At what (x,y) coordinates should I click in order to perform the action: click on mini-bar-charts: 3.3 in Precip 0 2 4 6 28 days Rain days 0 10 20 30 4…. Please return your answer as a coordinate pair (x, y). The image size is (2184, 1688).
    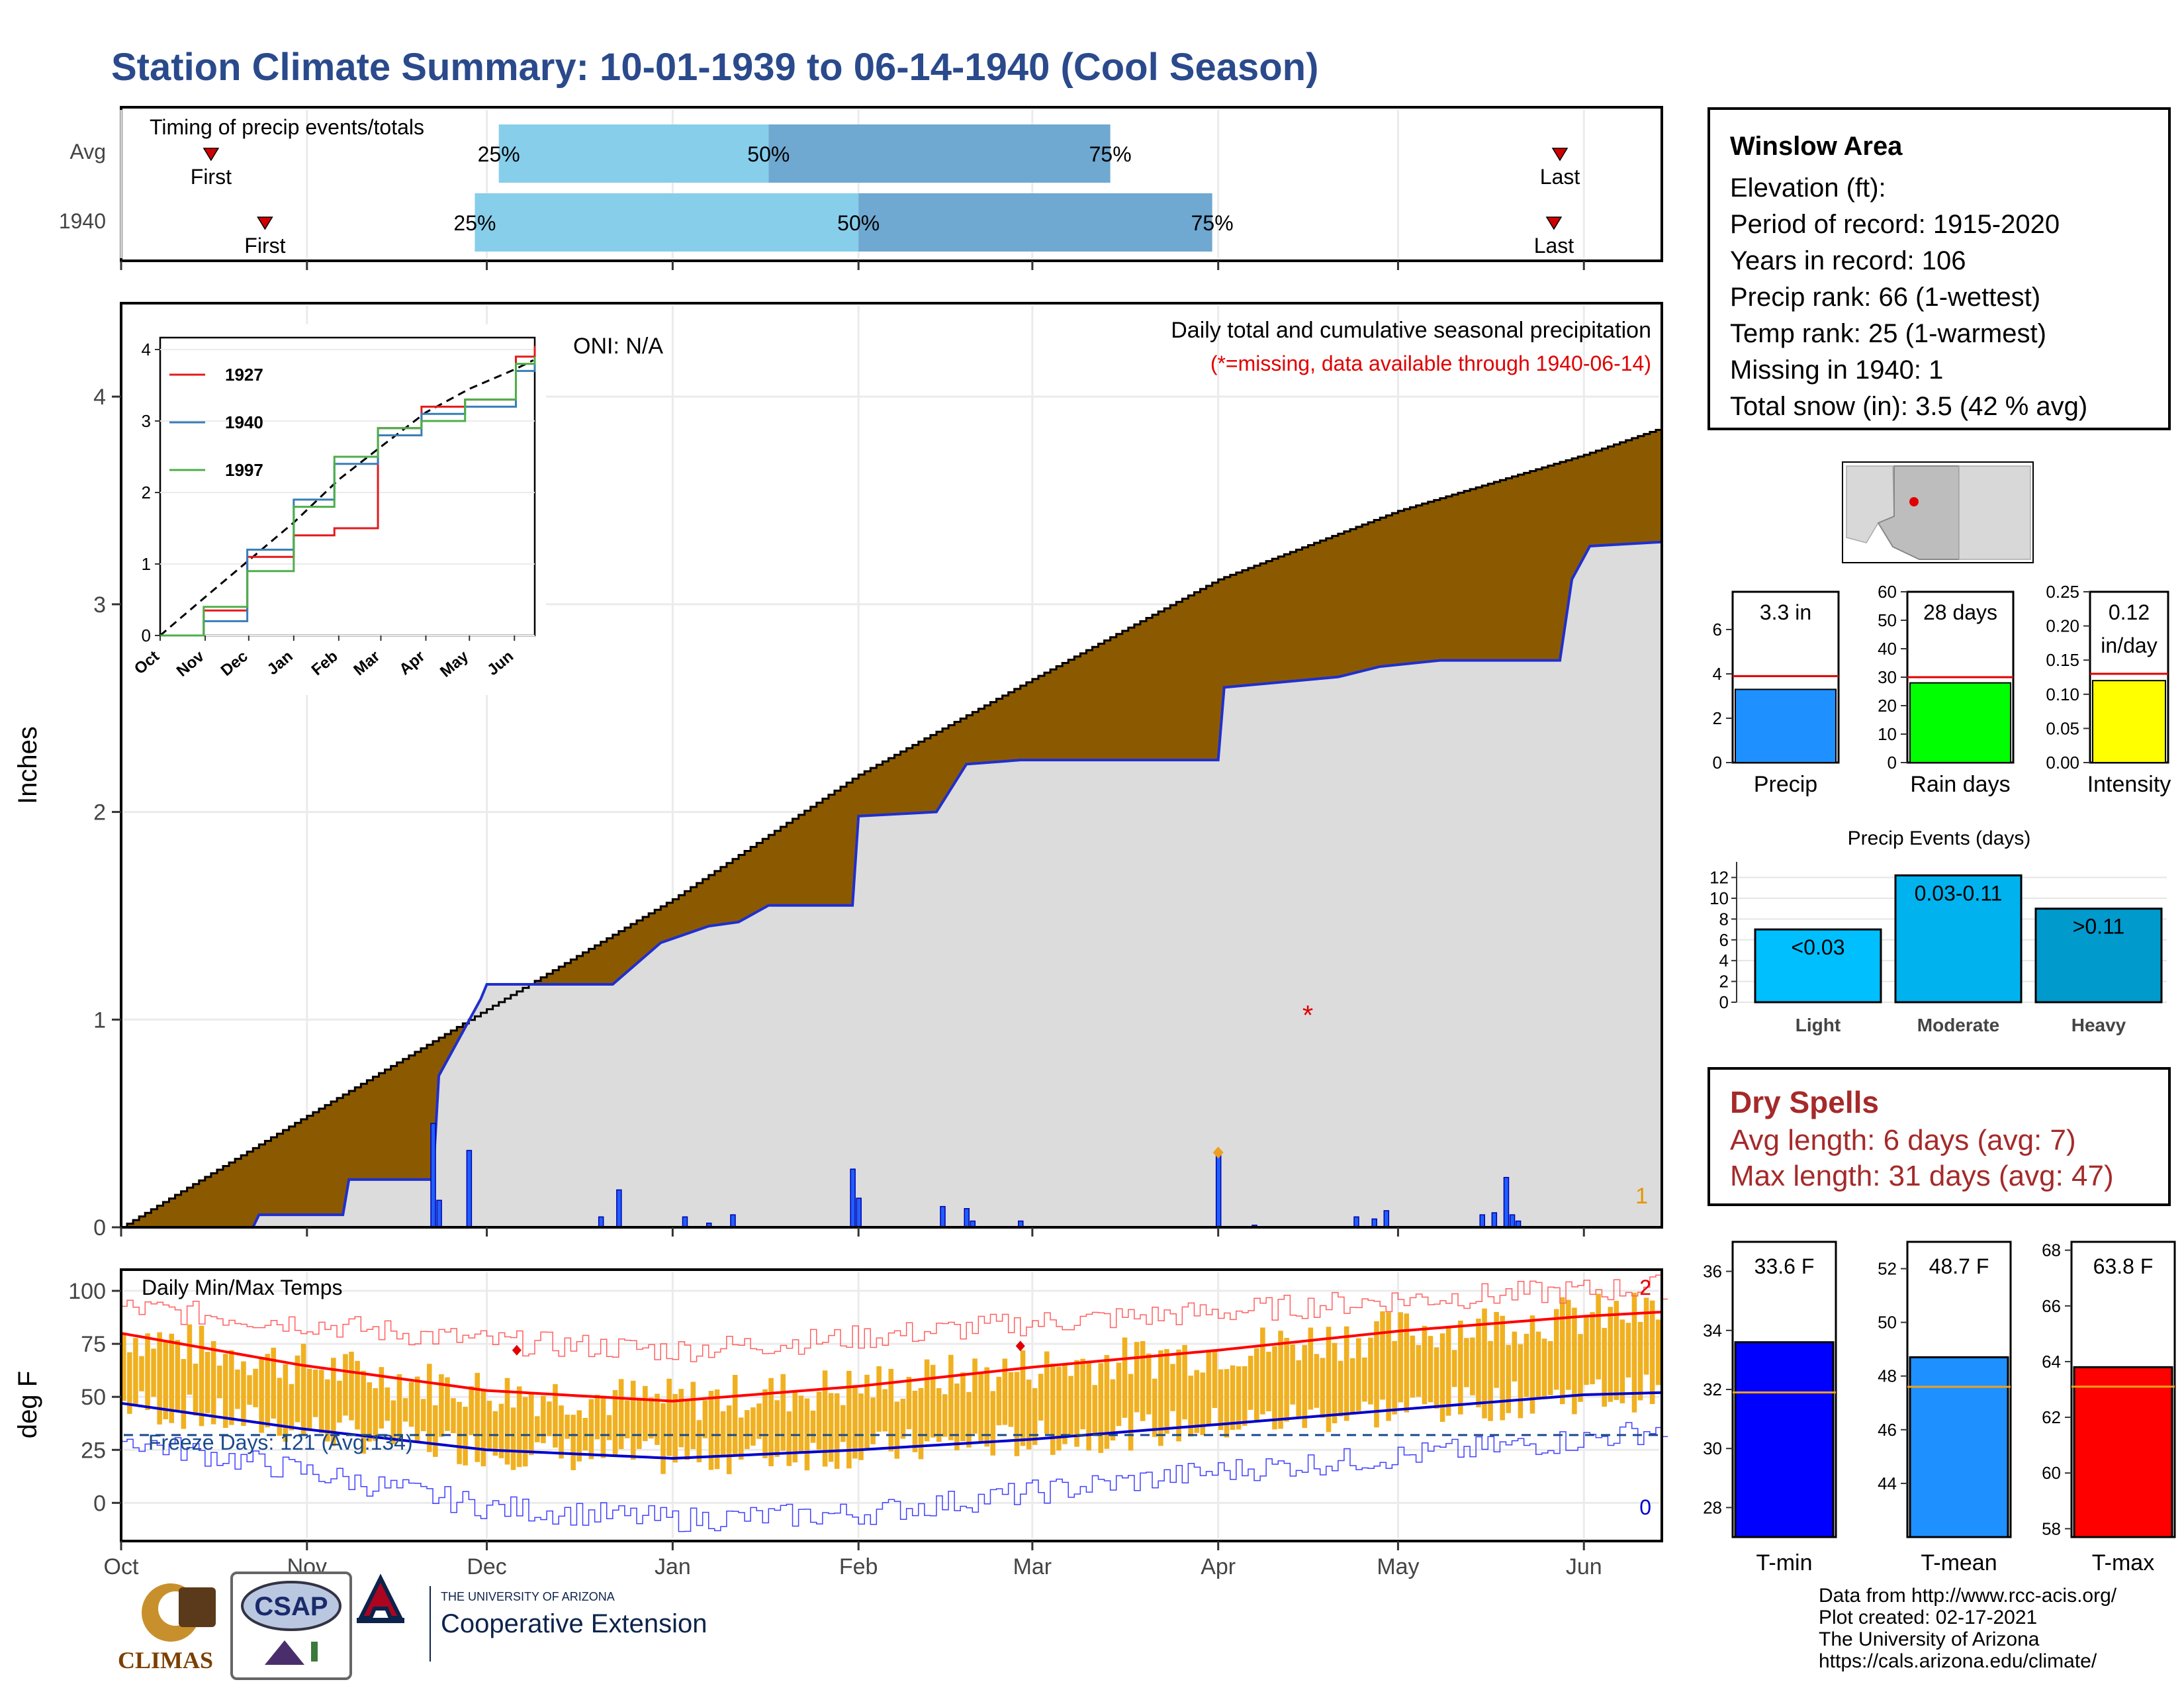
    Looking at the image, I should click on (1942, 689).